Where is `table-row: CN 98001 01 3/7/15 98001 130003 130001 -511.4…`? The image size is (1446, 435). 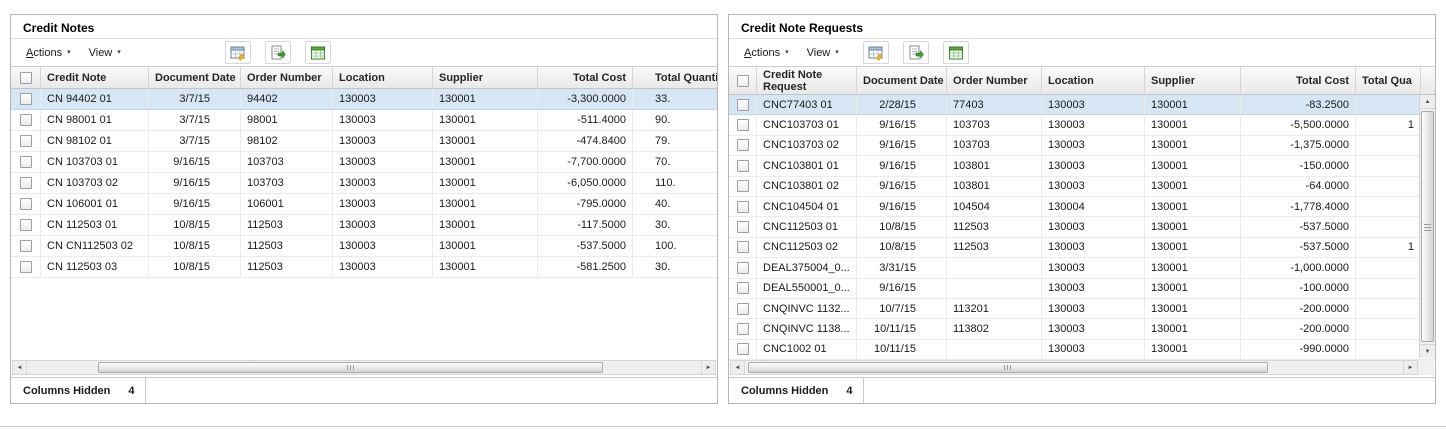
table-row: CN 98001 01 3/7/15 98001 130003 130001 -511.4… is located at coordinates (364, 120).